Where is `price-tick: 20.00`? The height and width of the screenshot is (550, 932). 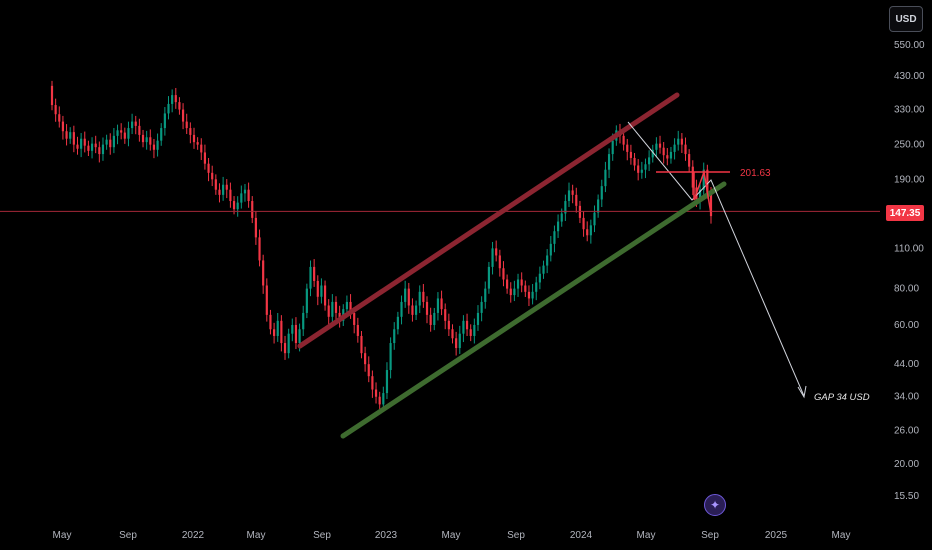 price-tick: 20.00 is located at coordinates (906, 464).